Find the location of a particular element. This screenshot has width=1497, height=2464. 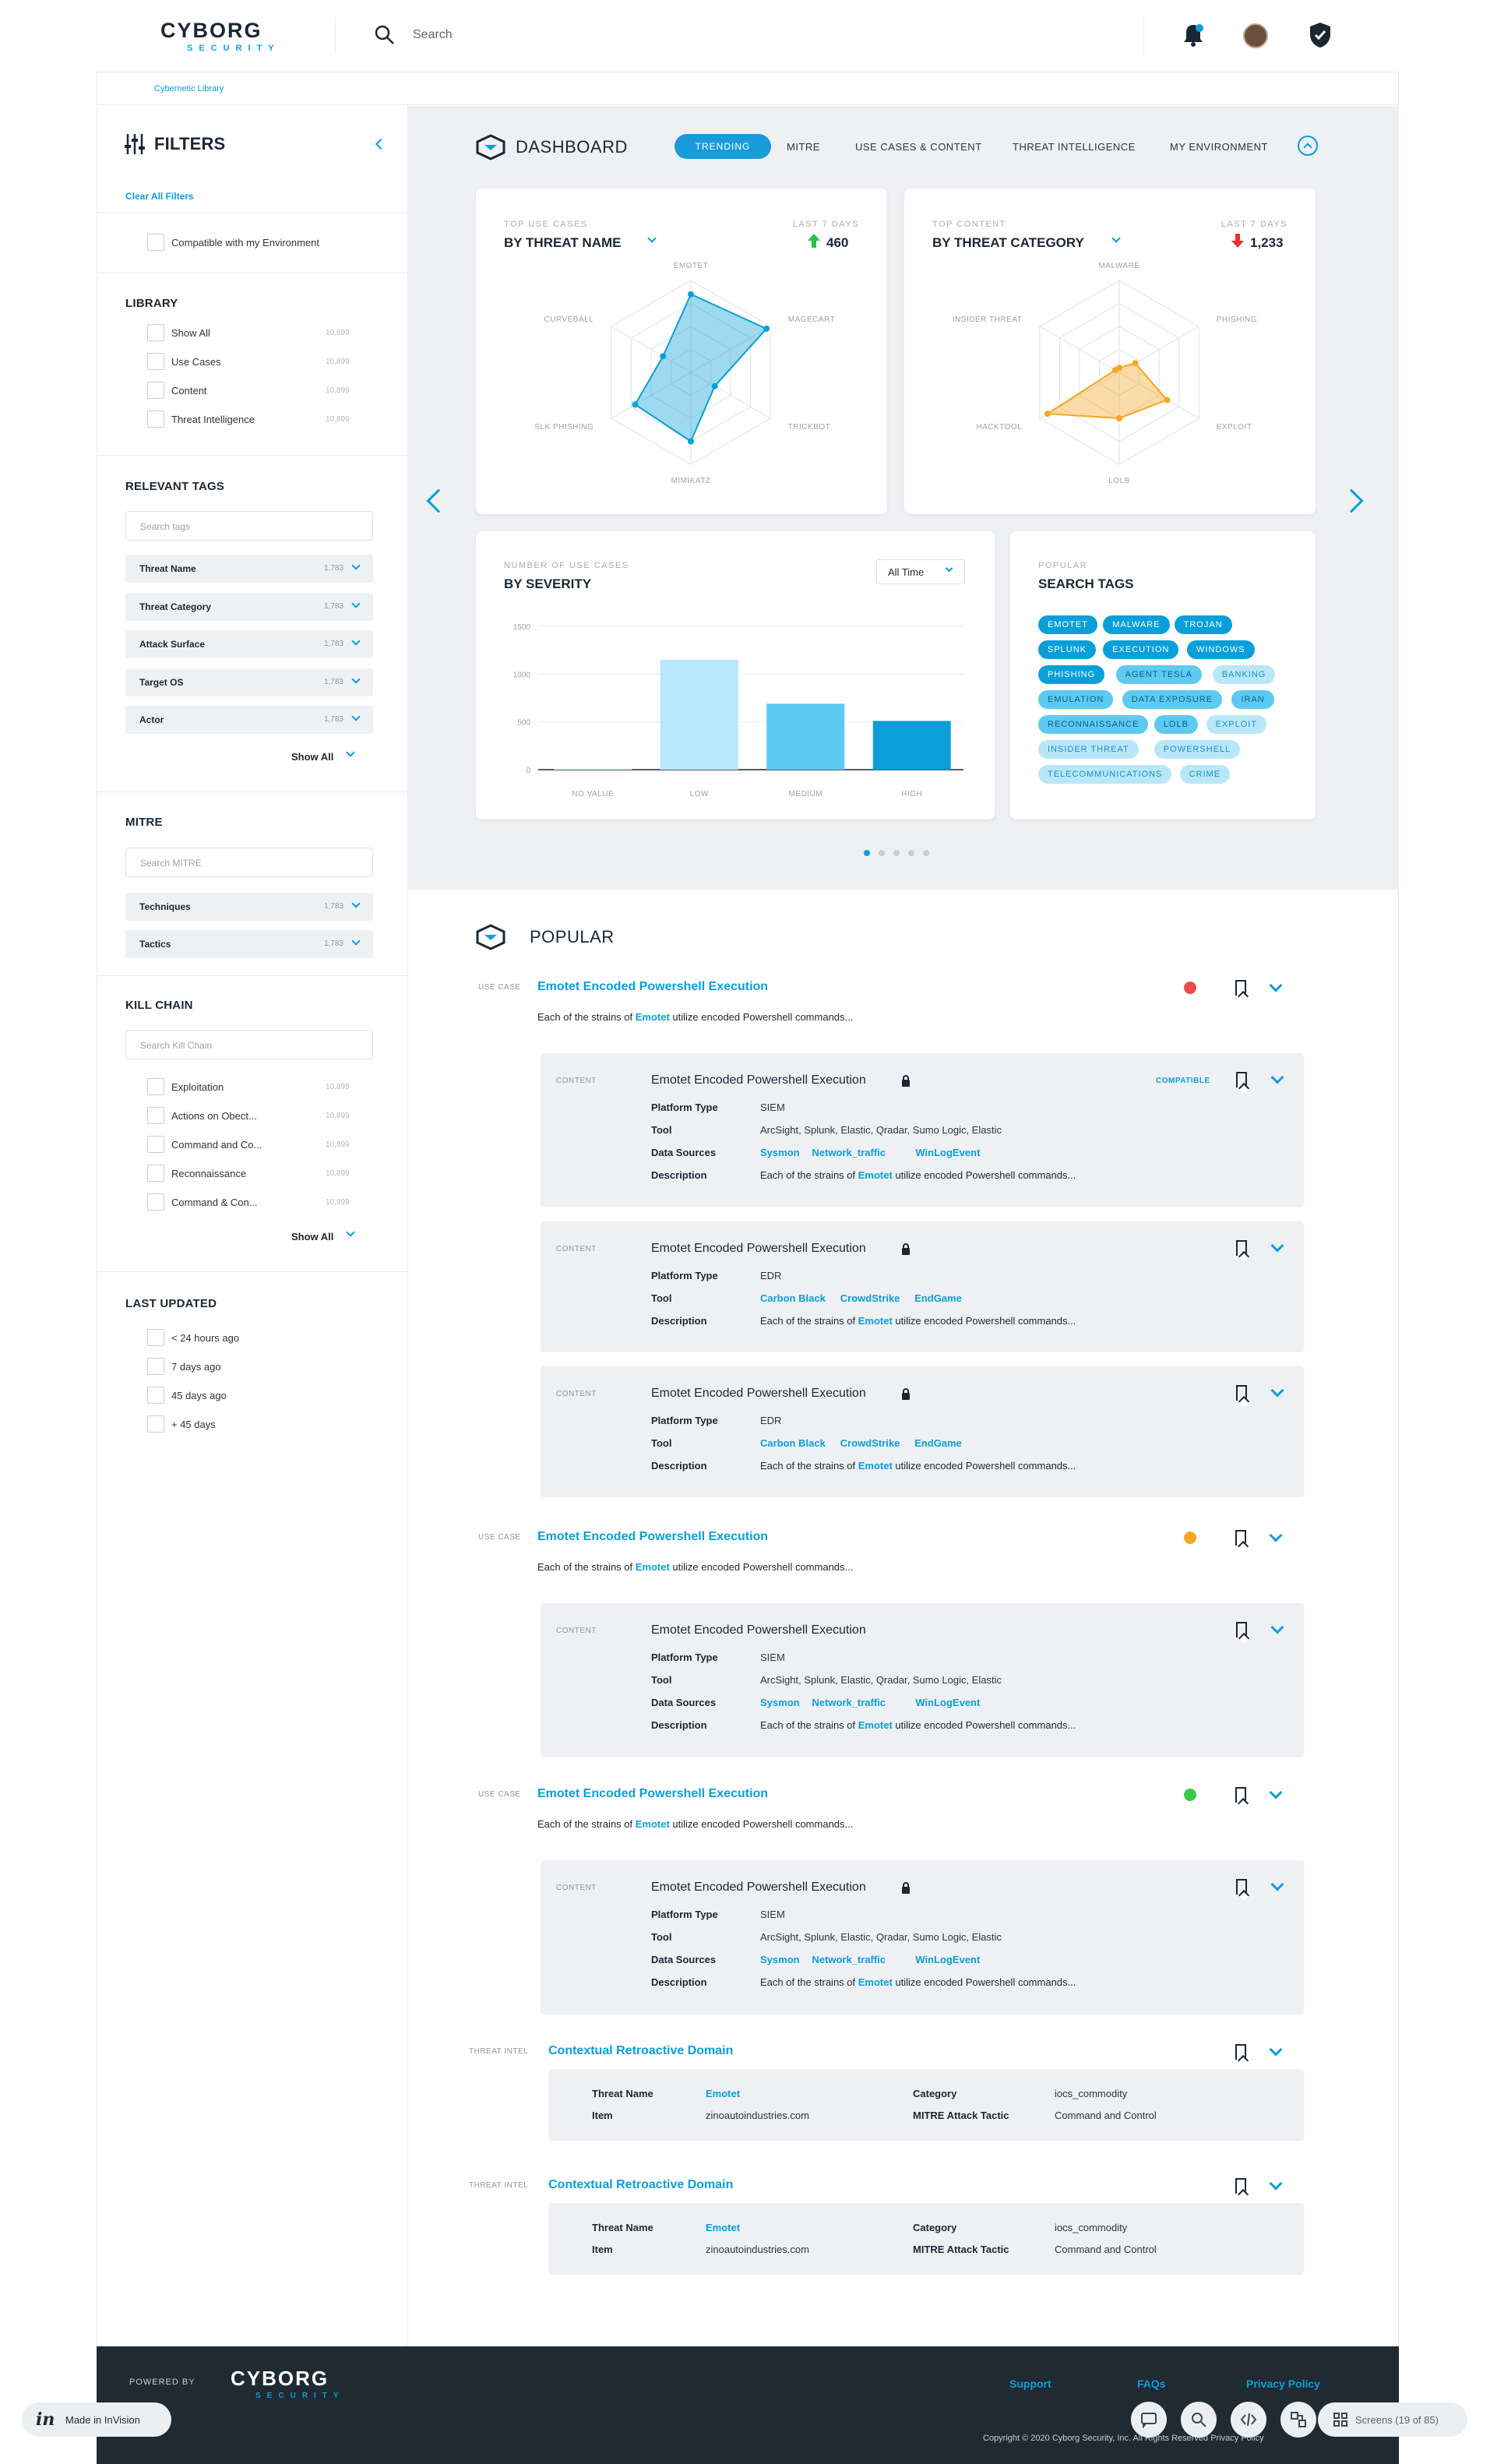

search-tag-telecommunications: TELECOMMUNICATIONS is located at coordinates (1105, 774).